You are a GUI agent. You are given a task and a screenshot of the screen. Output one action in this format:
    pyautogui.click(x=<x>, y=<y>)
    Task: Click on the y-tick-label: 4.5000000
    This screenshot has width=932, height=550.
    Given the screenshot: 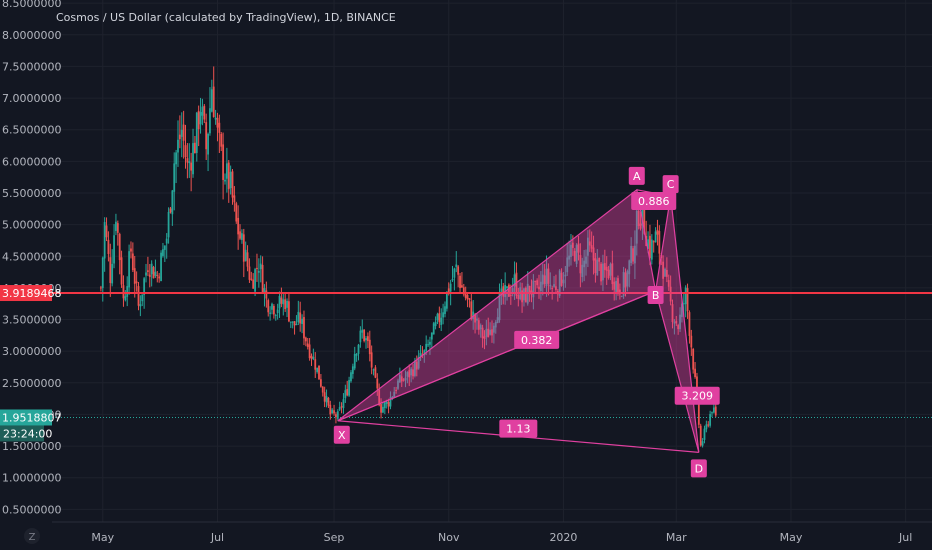 What is the action you would take?
    pyautogui.click(x=32, y=256)
    